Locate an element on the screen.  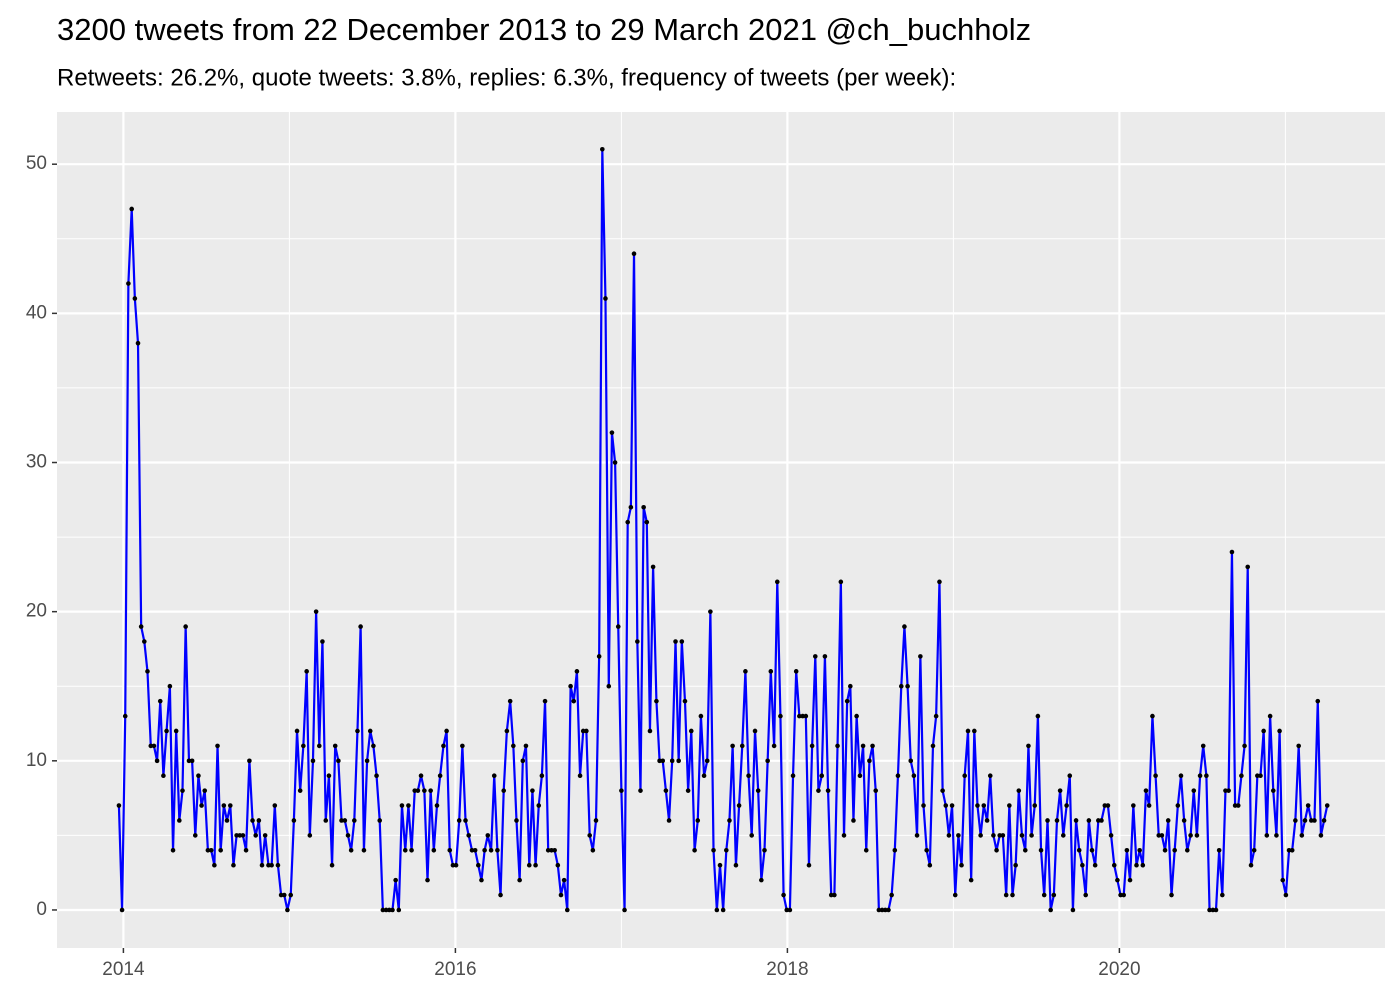
y-tick-label: 50 is located at coordinates (36, 163).